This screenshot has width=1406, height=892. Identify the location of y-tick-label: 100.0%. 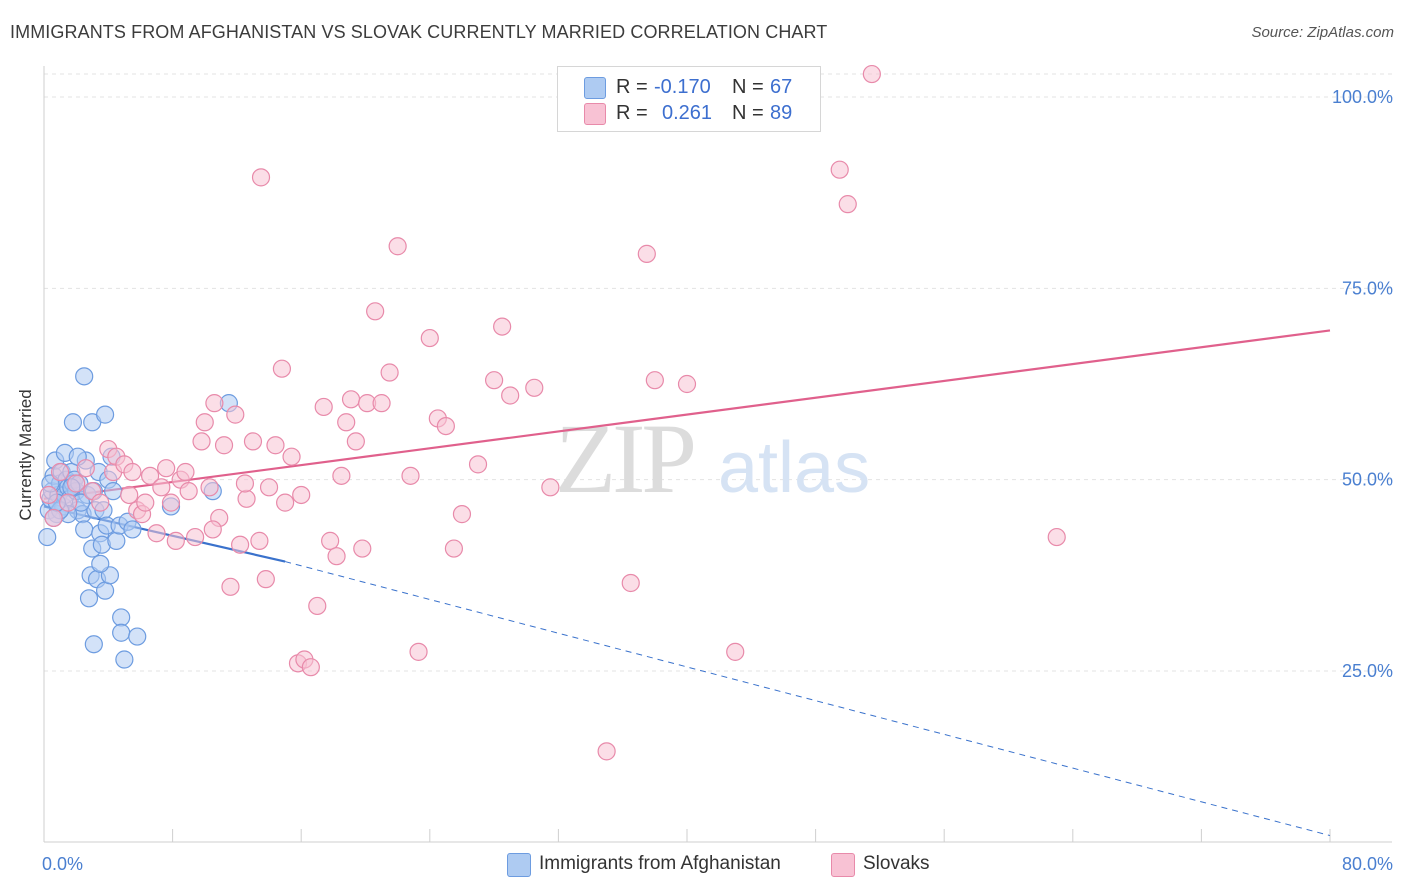
(1362, 97).